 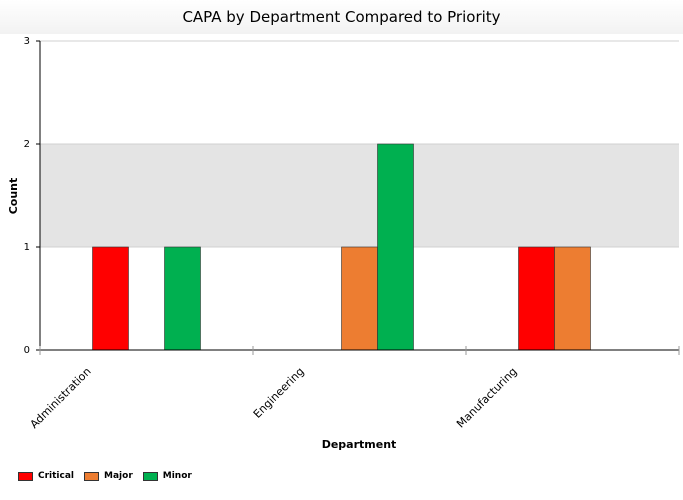 What do you see at coordinates (536, 298) in the screenshot?
I see `bar-critical-manufacturing` at bounding box center [536, 298].